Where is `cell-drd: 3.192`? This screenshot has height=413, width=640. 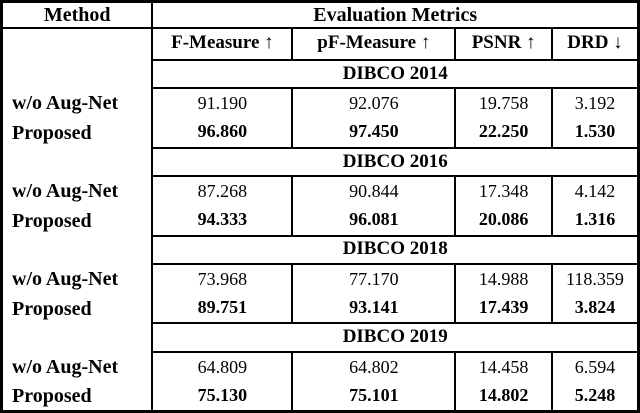 cell-drd: 3.192 is located at coordinates (594, 103).